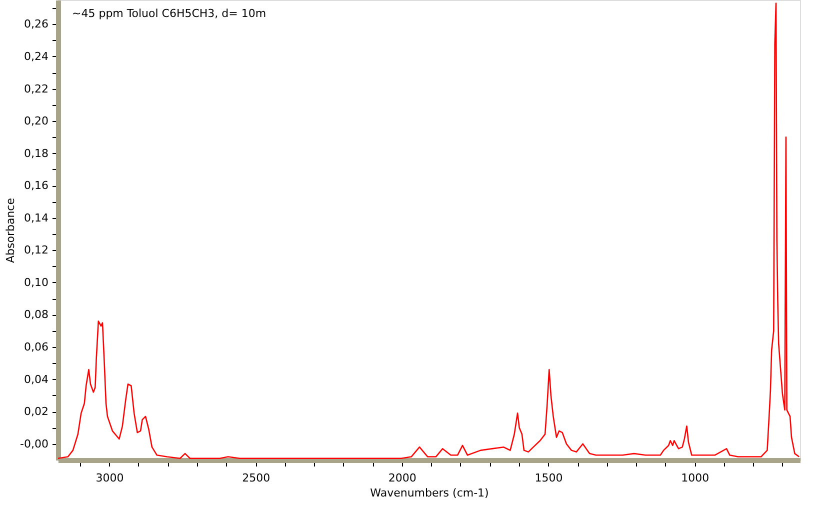 The width and height of the screenshot is (813, 508). Describe the element at coordinates (695, 478) in the screenshot. I see `x-tick-label: 1000` at that location.